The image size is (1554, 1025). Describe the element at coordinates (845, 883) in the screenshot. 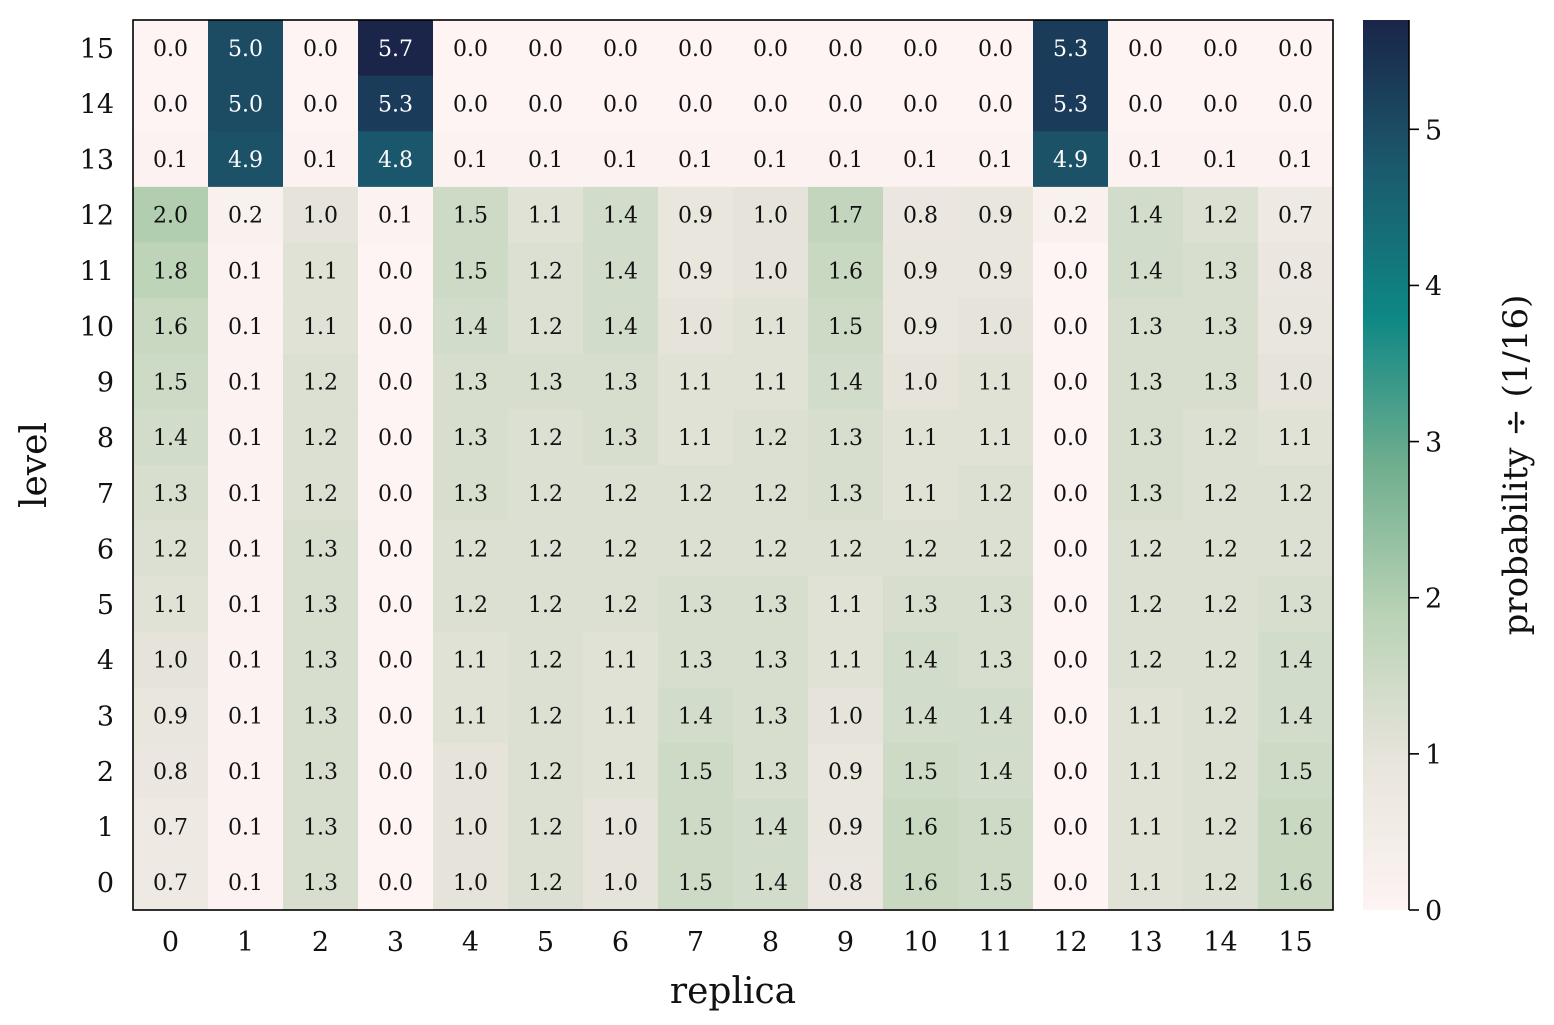

I see `cell-value-label: 0.8` at that location.